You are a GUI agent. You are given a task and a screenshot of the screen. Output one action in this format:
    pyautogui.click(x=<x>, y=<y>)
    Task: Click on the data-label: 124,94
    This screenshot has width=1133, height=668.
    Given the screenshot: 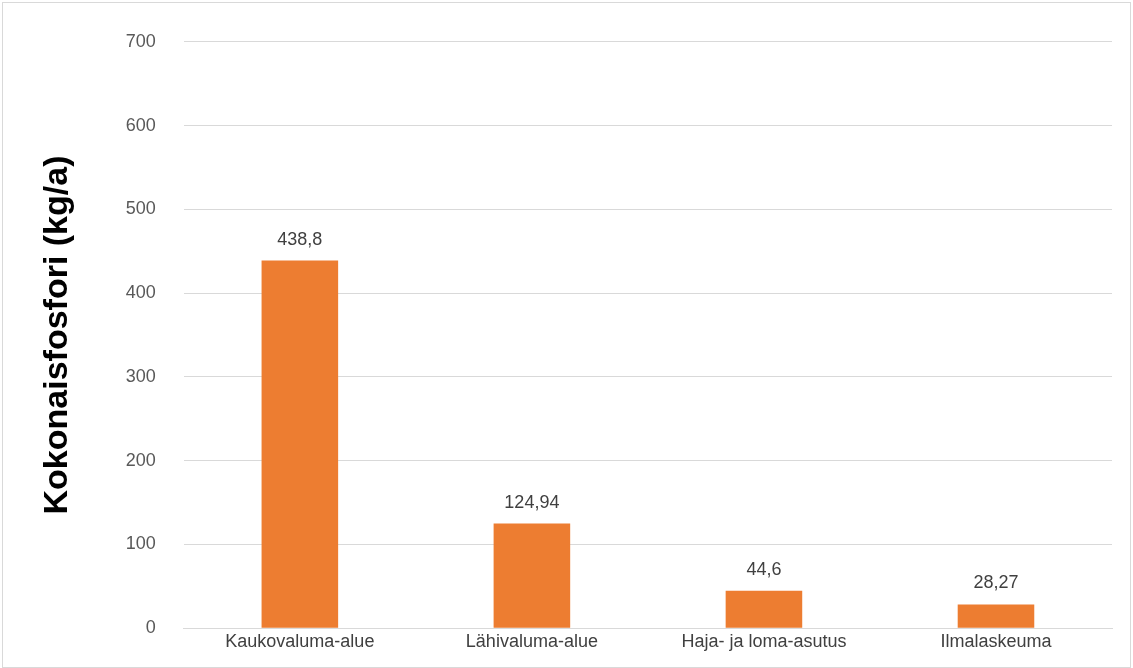 What is the action you would take?
    pyautogui.click(x=532, y=501)
    